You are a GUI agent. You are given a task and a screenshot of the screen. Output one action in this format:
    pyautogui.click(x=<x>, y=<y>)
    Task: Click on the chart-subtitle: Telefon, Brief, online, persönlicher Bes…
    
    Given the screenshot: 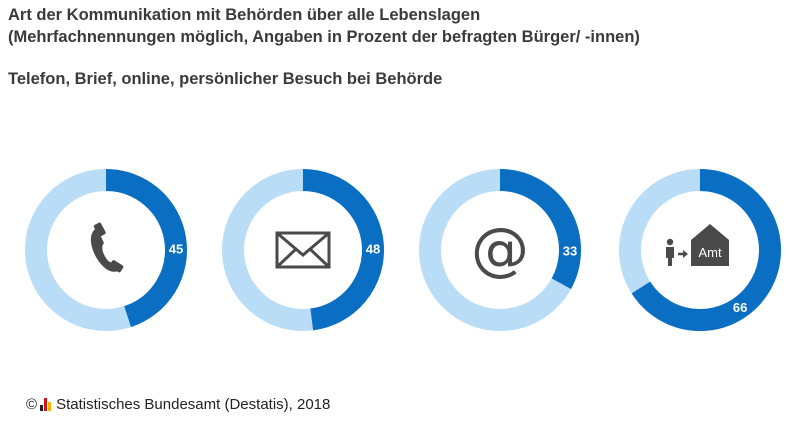 What is the action you would take?
    pyautogui.click(x=225, y=79)
    